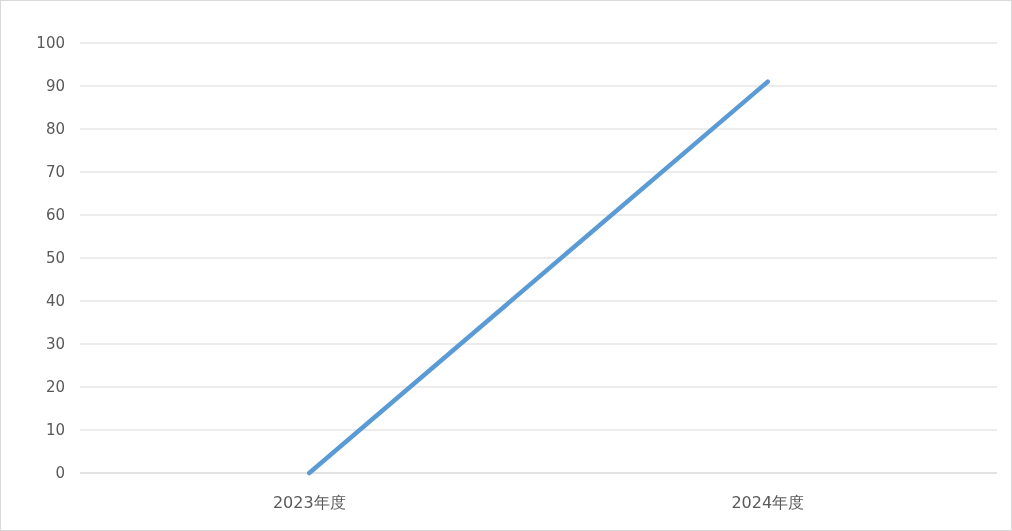  What do you see at coordinates (60, 473) in the screenshot?
I see `y-tick-label: 0` at bounding box center [60, 473].